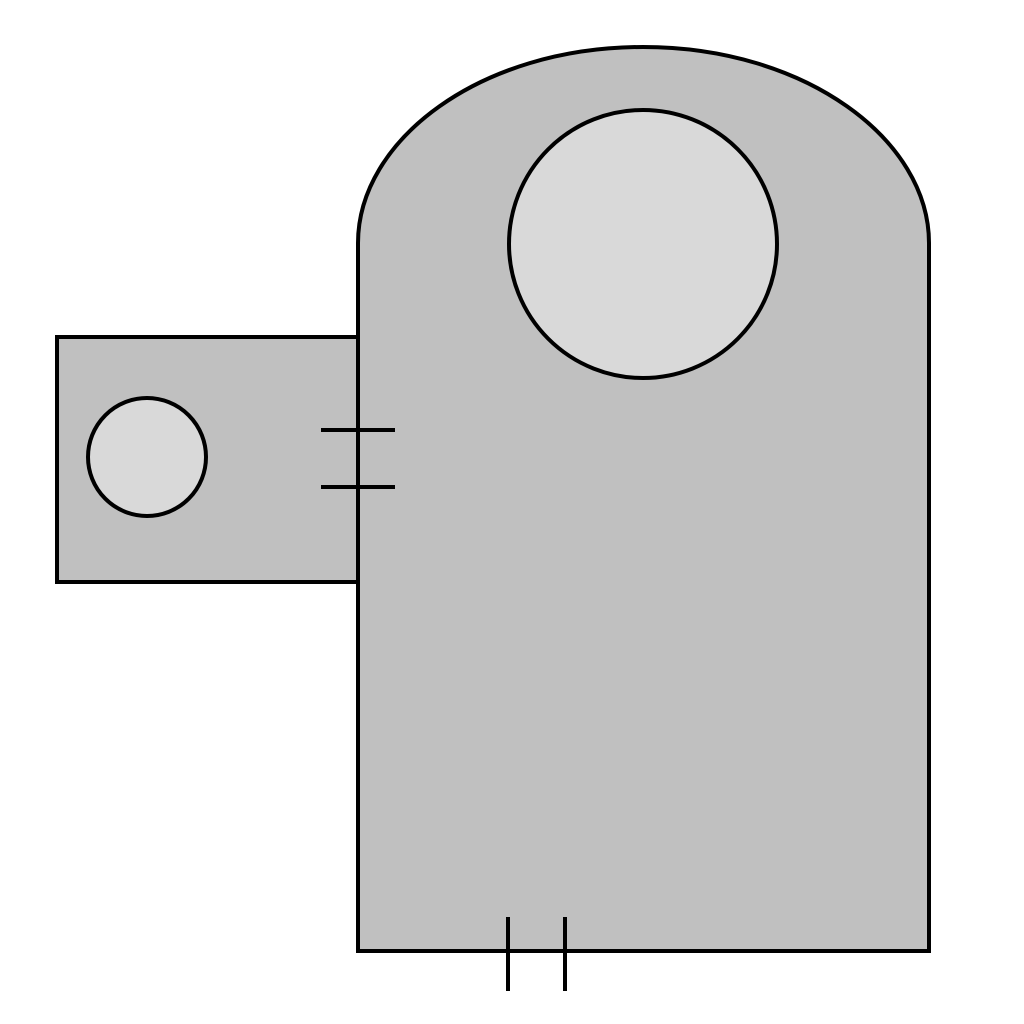 Image resolution: width=1024 pixels, height=1024 pixels. I want to click on bottom-width-marks, so click(536, 954).